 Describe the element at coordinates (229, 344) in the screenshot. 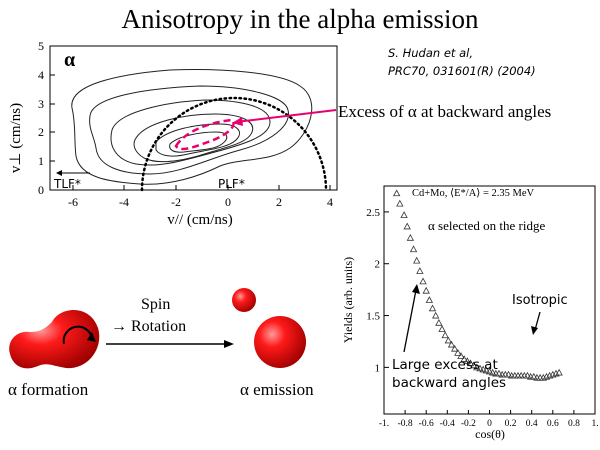

I see `process-arrowhead` at that location.